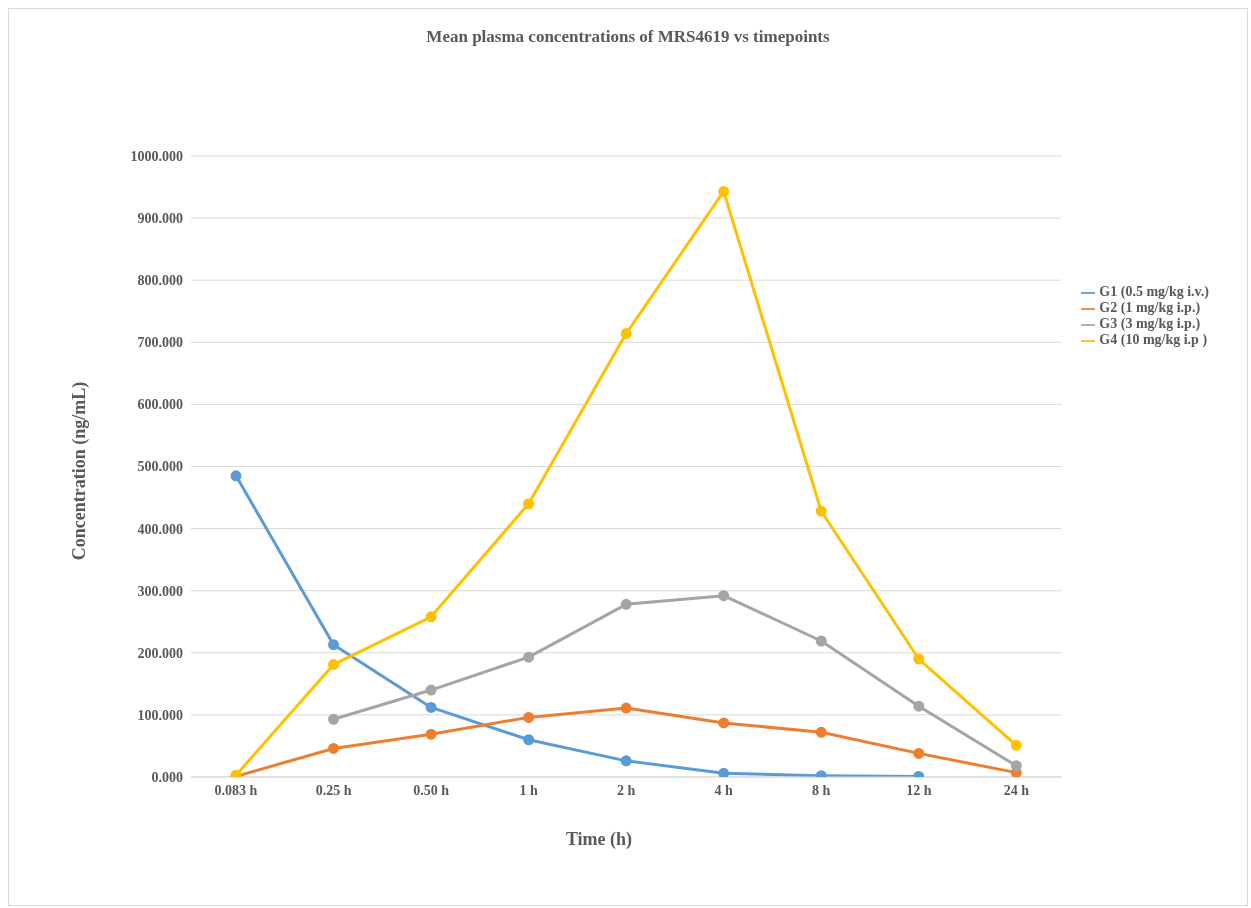 The width and height of the screenshot is (1251, 908). I want to click on x-tick-label: 12 h, so click(919, 790).